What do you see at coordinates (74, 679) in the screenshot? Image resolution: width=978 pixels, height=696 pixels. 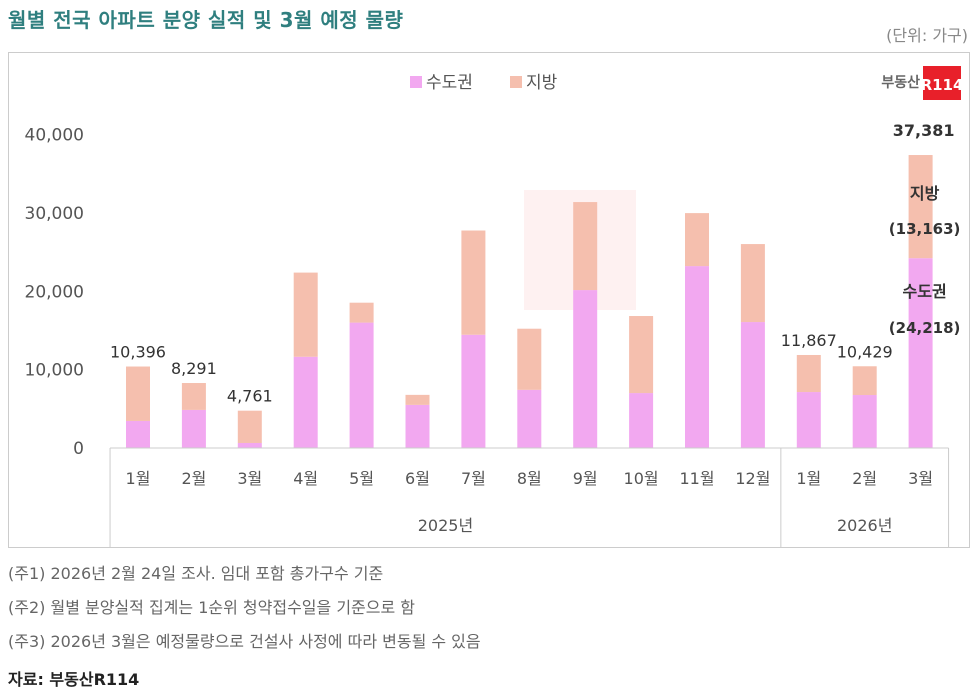 I see `source: 자료: 부동산R114` at bounding box center [74, 679].